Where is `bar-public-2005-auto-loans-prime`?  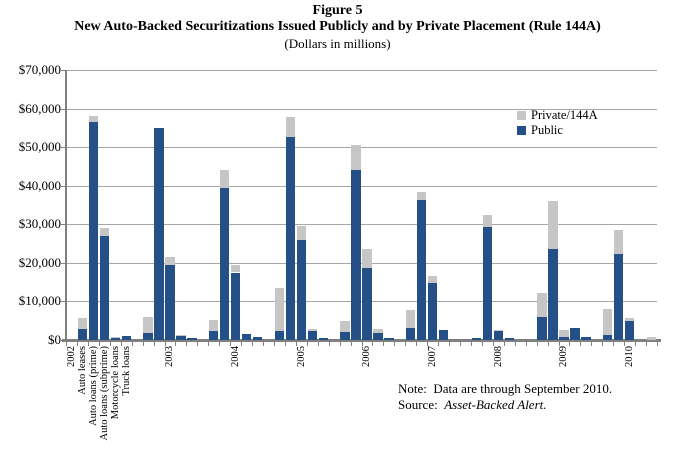
bar-public-2005-auto-loans-prime is located at coordinates (290, 238).